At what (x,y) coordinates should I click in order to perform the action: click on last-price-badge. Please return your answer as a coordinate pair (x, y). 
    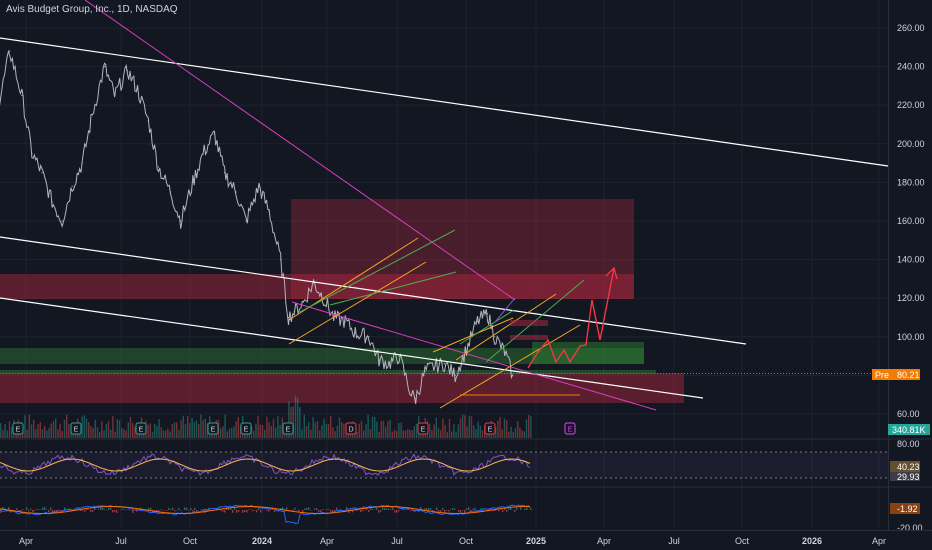
    Looking at the image, I should click on (905, 374).